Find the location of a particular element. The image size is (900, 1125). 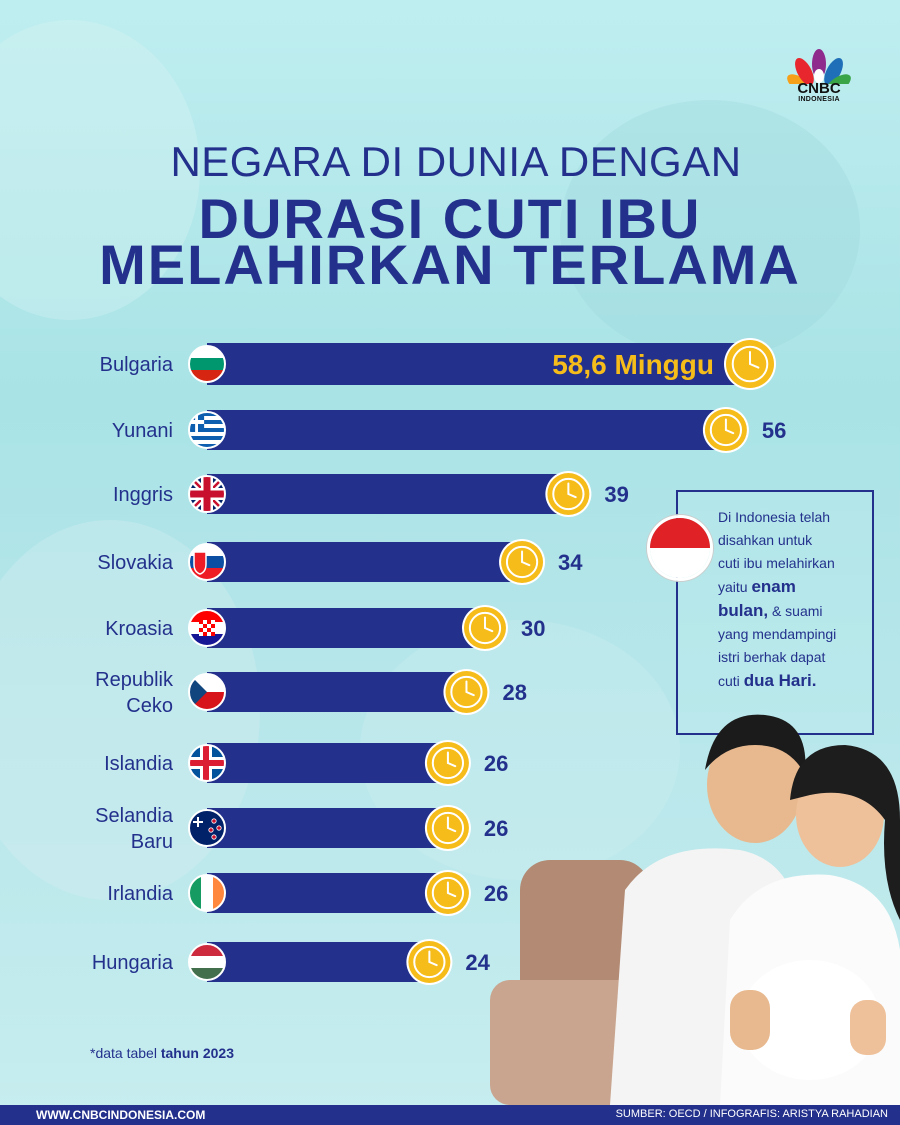

footnote-text: *data tabel is located at coordinates (125, 1053).